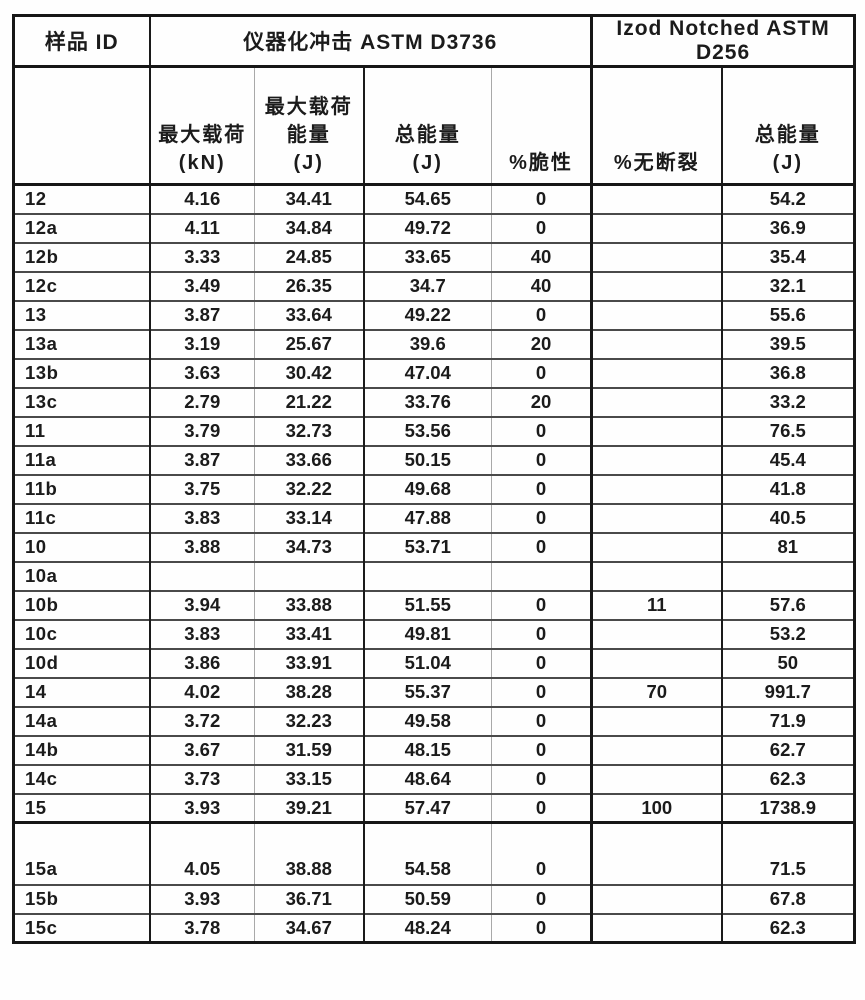 Image resolution: width=865 pixels, height=1000 pixels. I want to click on cell-max-load: 2.79, so click(201, 401).